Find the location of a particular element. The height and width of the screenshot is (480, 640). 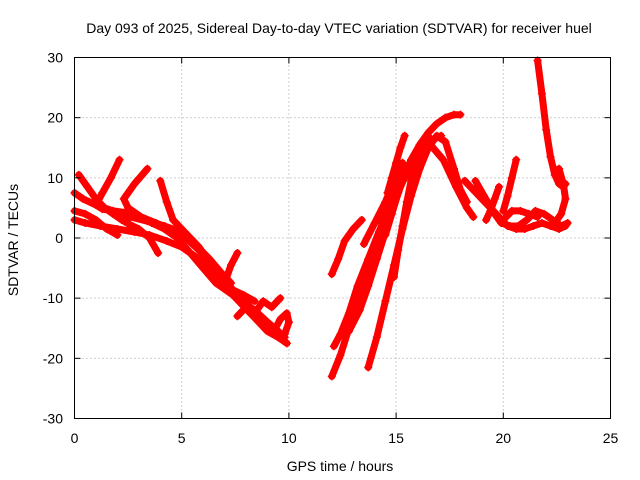

x-tick-label: 5 is located at coordinates (182, 438).